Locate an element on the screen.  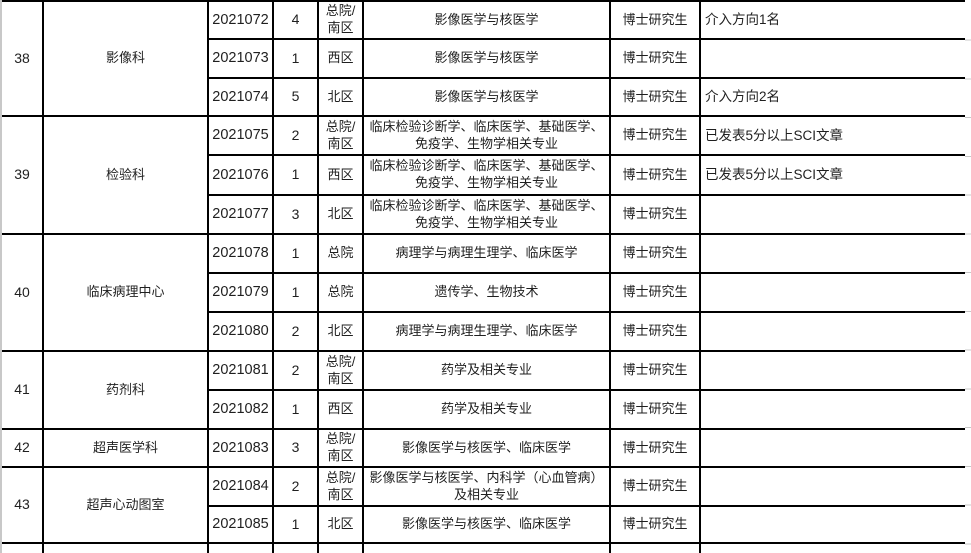
department-cell: 超声心动图室 is located at coordinates (125, 505).